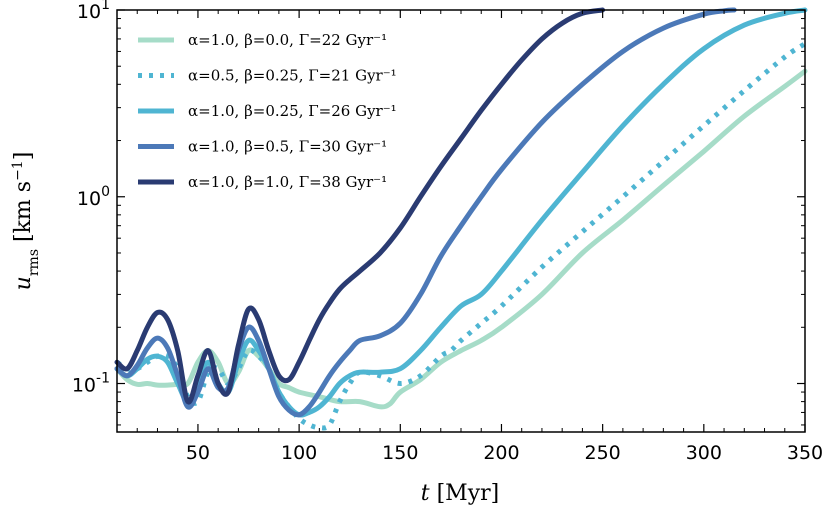 Image resolution: width=830 pixels, height=513 pixels. I want to click on y-tick-label: 10⁻¹, so click(91, 384).